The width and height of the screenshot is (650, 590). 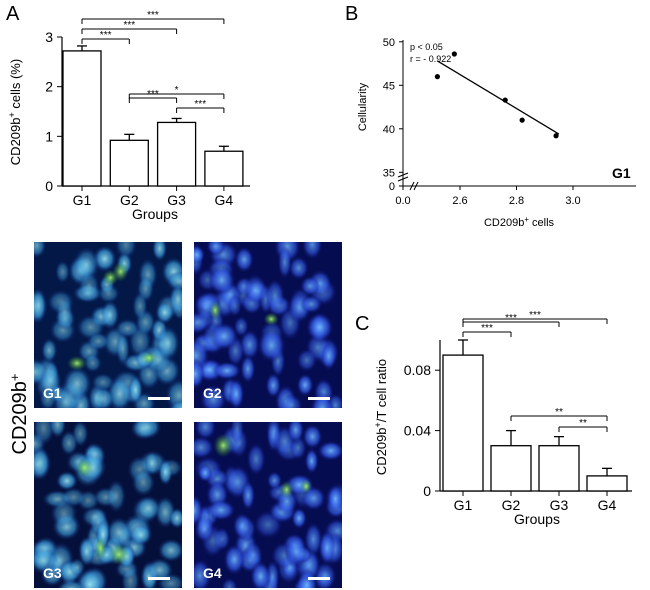 I want to click on significance-label: *, so click(x=177, y=90).